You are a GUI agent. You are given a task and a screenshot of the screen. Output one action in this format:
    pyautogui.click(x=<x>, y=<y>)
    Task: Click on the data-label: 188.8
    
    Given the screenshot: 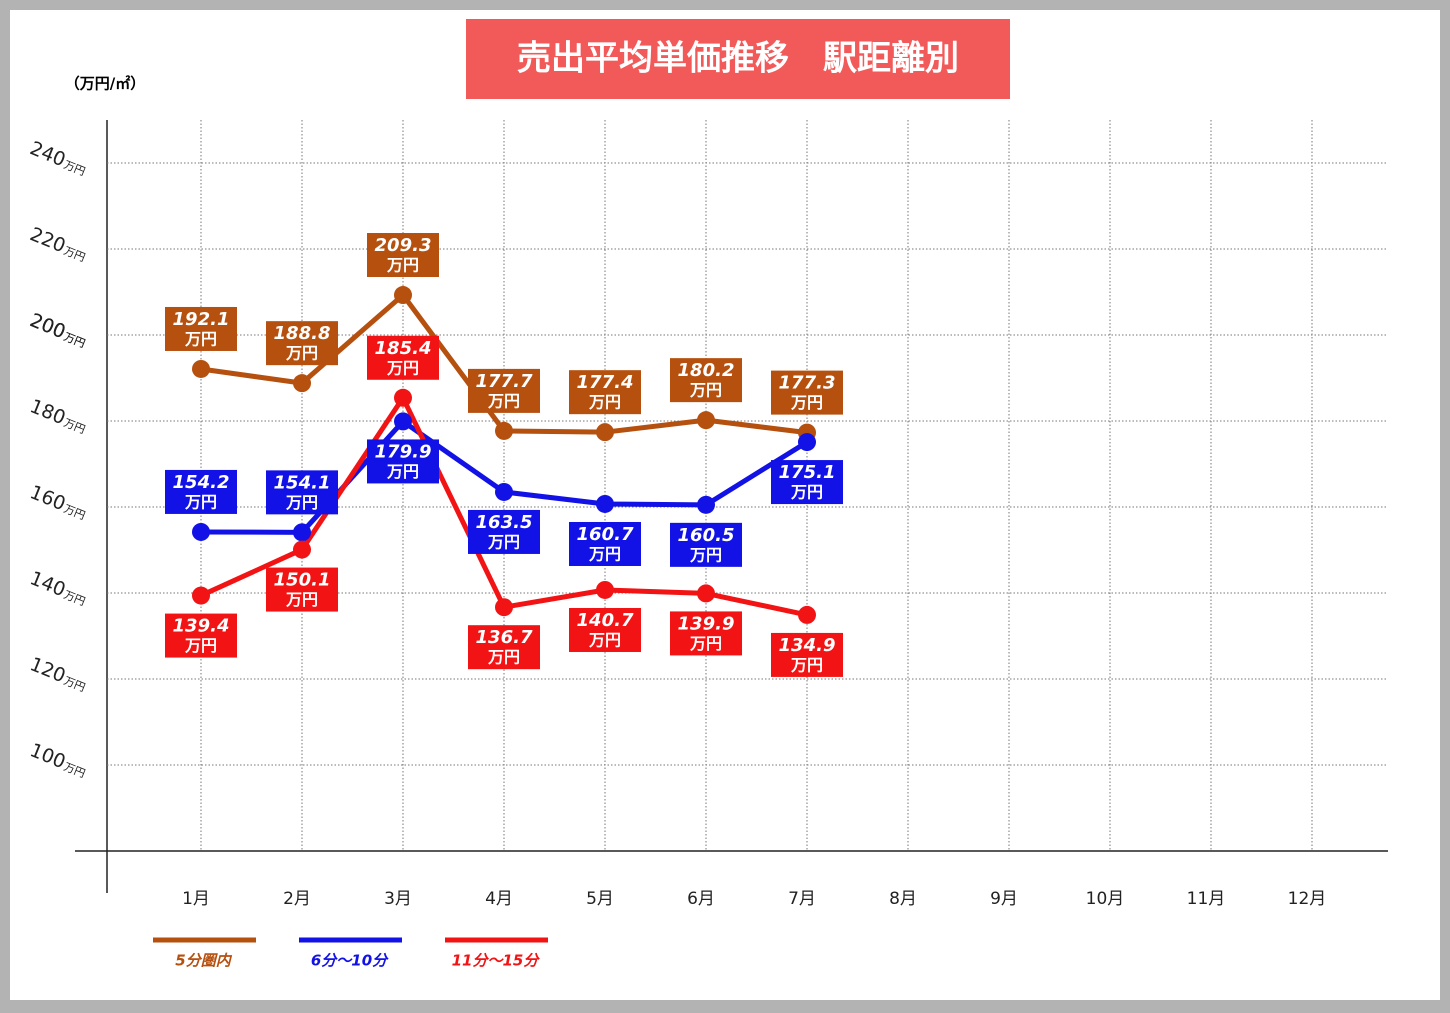 What is the action you would take?
    pyautogui.click(x=302, y=333)
    